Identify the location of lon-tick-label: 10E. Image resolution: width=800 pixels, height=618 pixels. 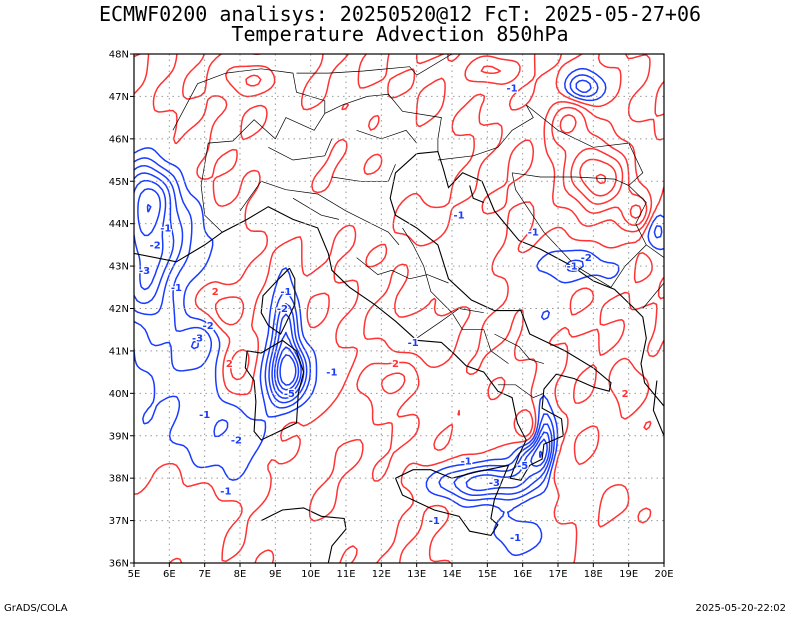
(310, 574).